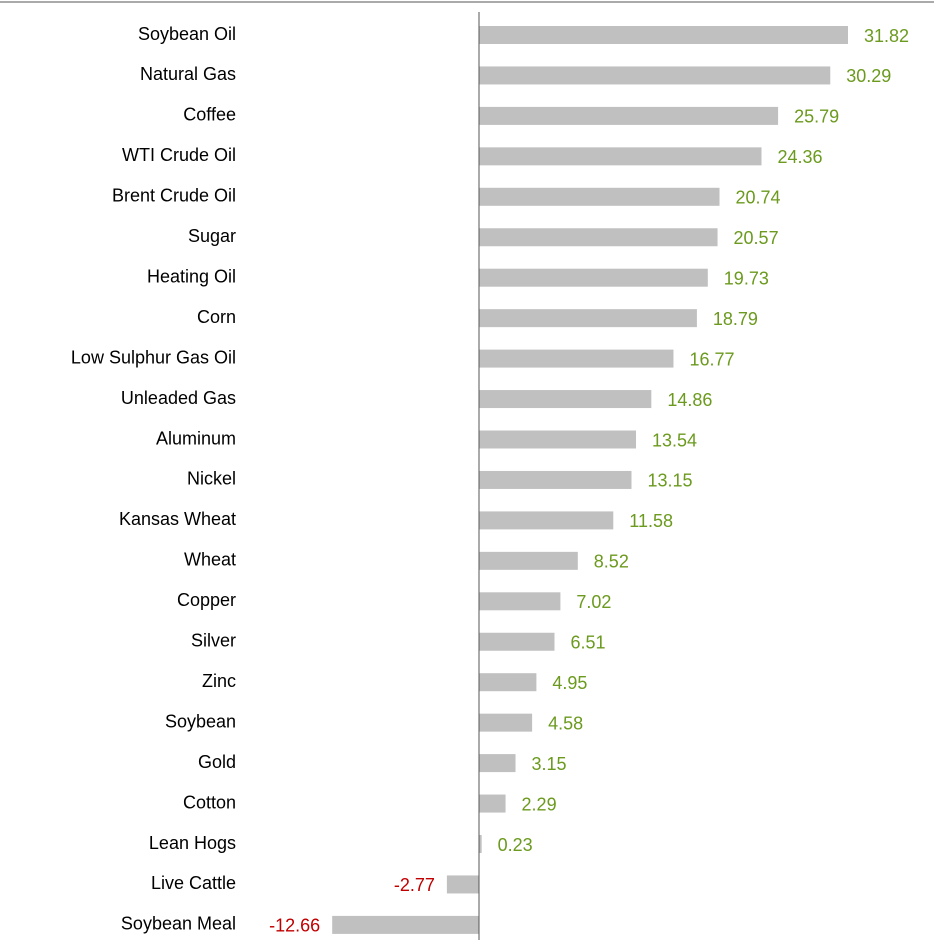  What do you see at coordinates (758, 198) in the screenshot?
I see `value-label: 20.74` at bounding box center [758, 198].